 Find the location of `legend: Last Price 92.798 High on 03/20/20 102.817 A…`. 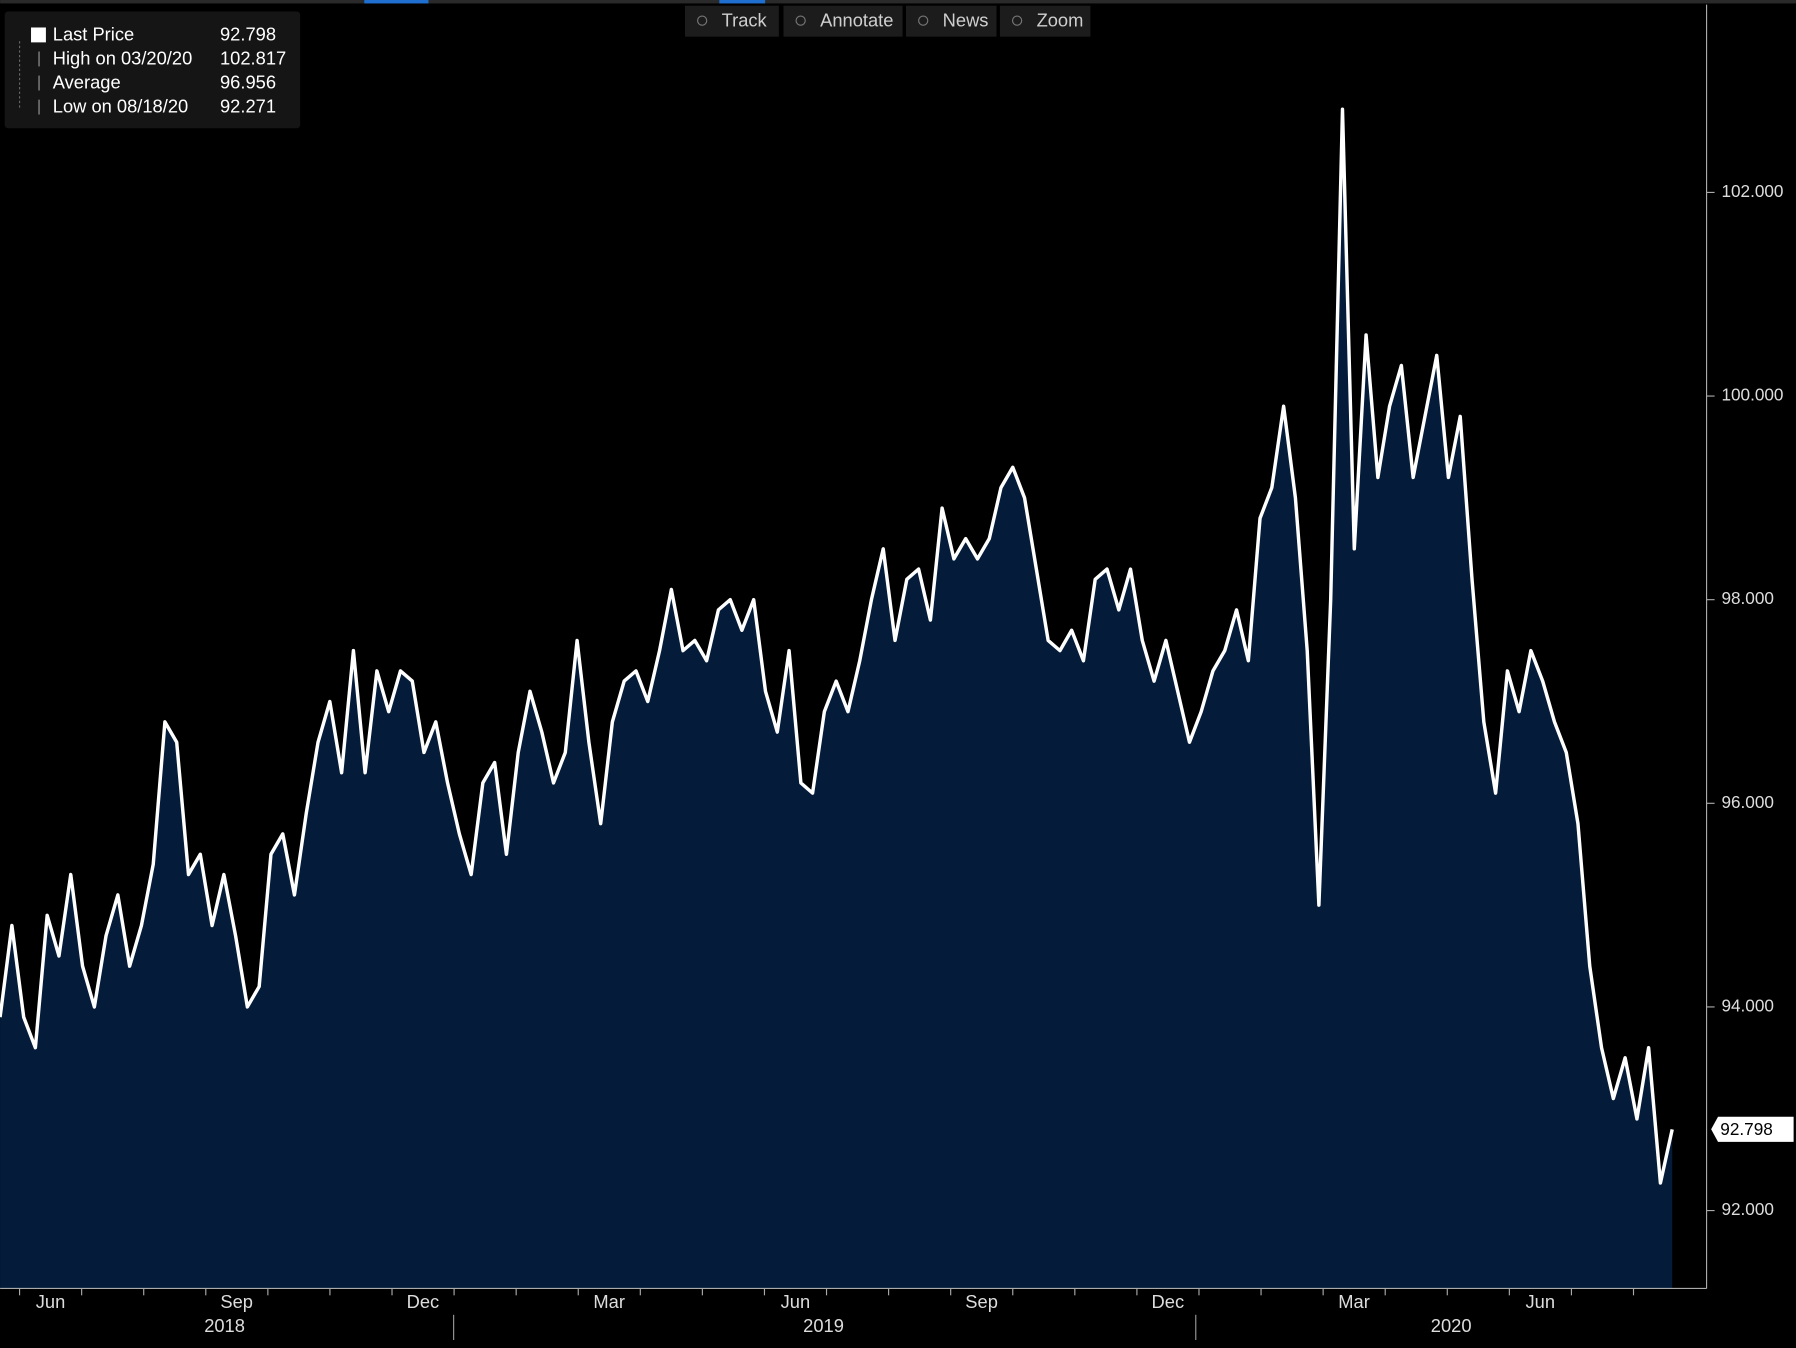

legend: Last Price 92.798 High on 03/20/20 102.817 A… is located at coordinates (152, 70).